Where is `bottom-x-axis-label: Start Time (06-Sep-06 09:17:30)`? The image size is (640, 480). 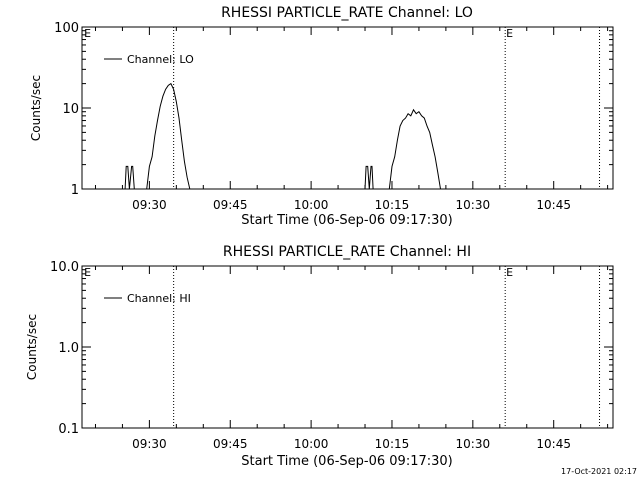
bottom-x-axis-label: Start Time (06-Sep-06 09:17:30) is located at coordinates (346, 461).